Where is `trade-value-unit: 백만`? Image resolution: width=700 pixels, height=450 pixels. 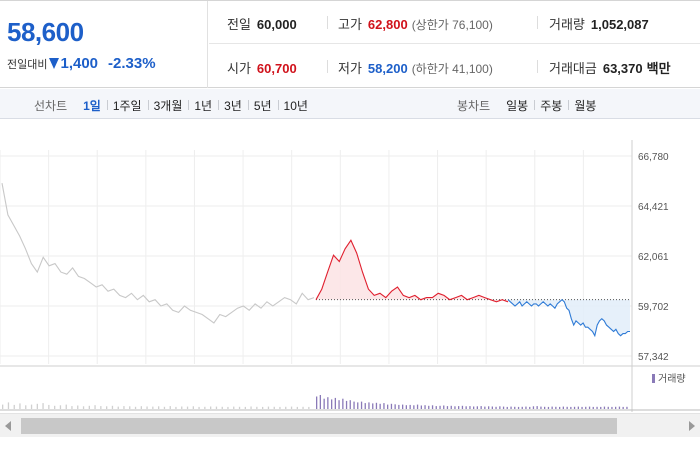 trade-value-unit: 백만 is located at coordinates (658, 68).